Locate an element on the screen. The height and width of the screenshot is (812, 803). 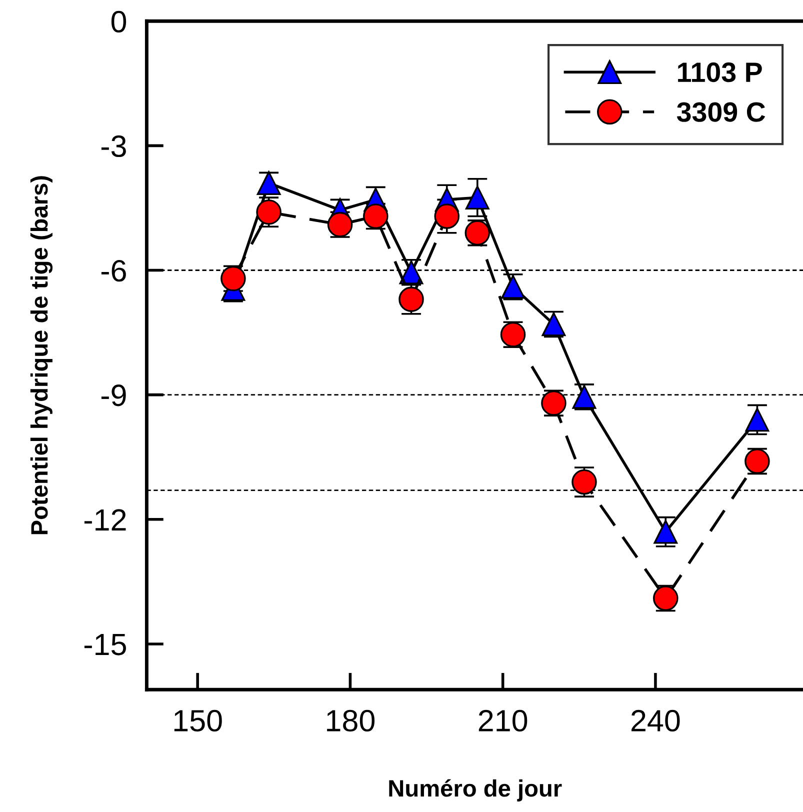
y-tick-label: -3 is located at coordinates (113, 146).